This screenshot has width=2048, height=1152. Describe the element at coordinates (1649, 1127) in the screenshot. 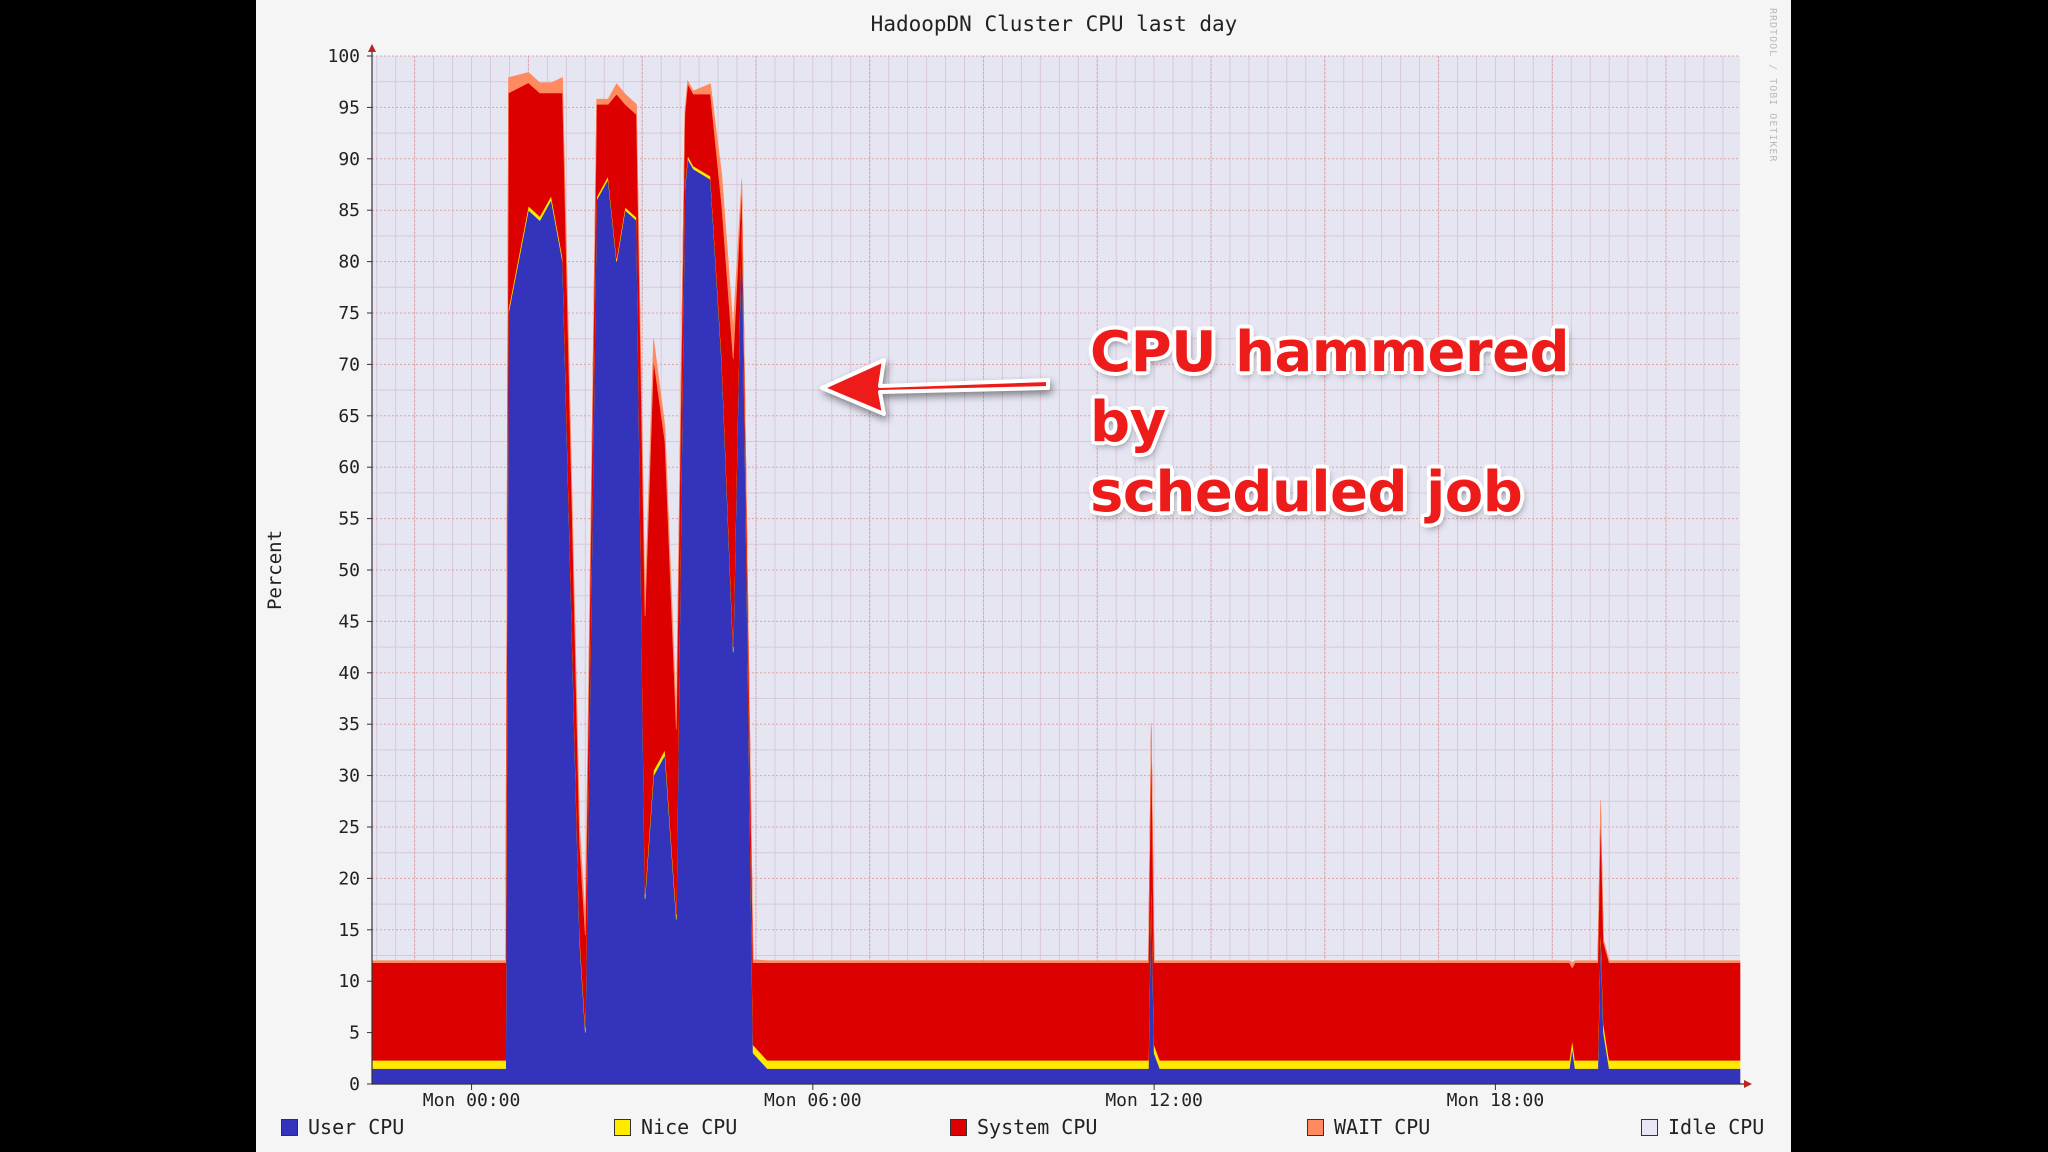

I see `legend-swatch-idle` at that location.